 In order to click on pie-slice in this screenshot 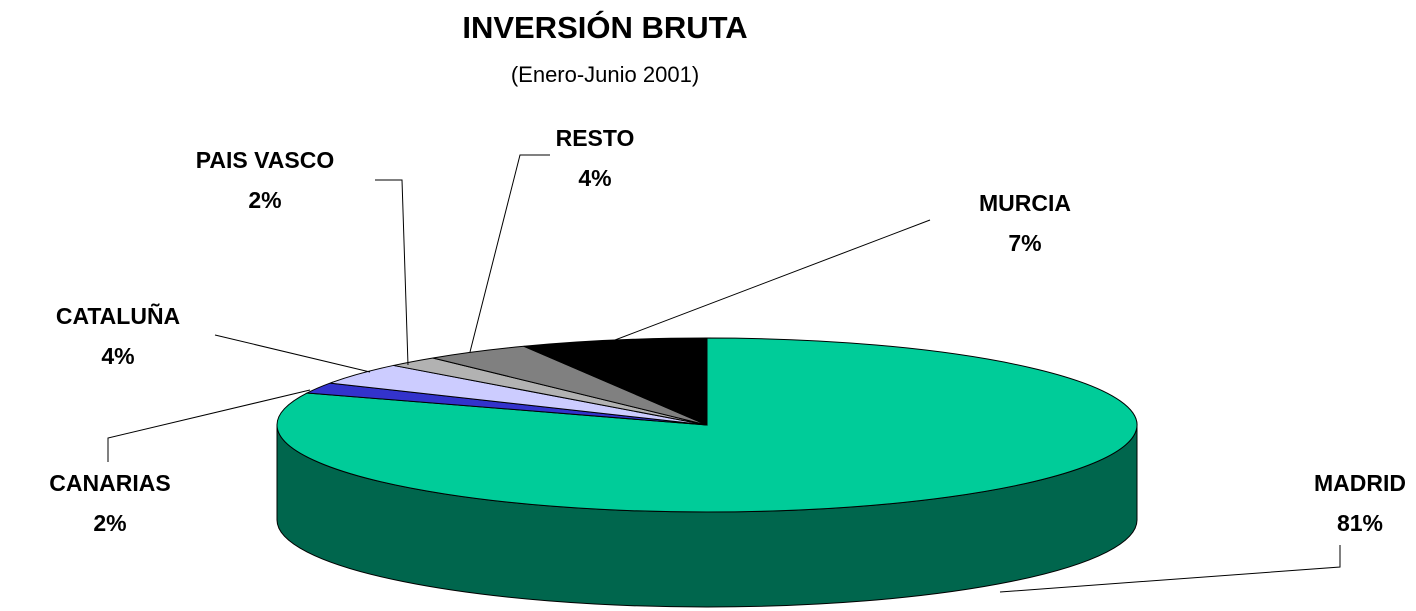, I will do `click(615, 381)`.